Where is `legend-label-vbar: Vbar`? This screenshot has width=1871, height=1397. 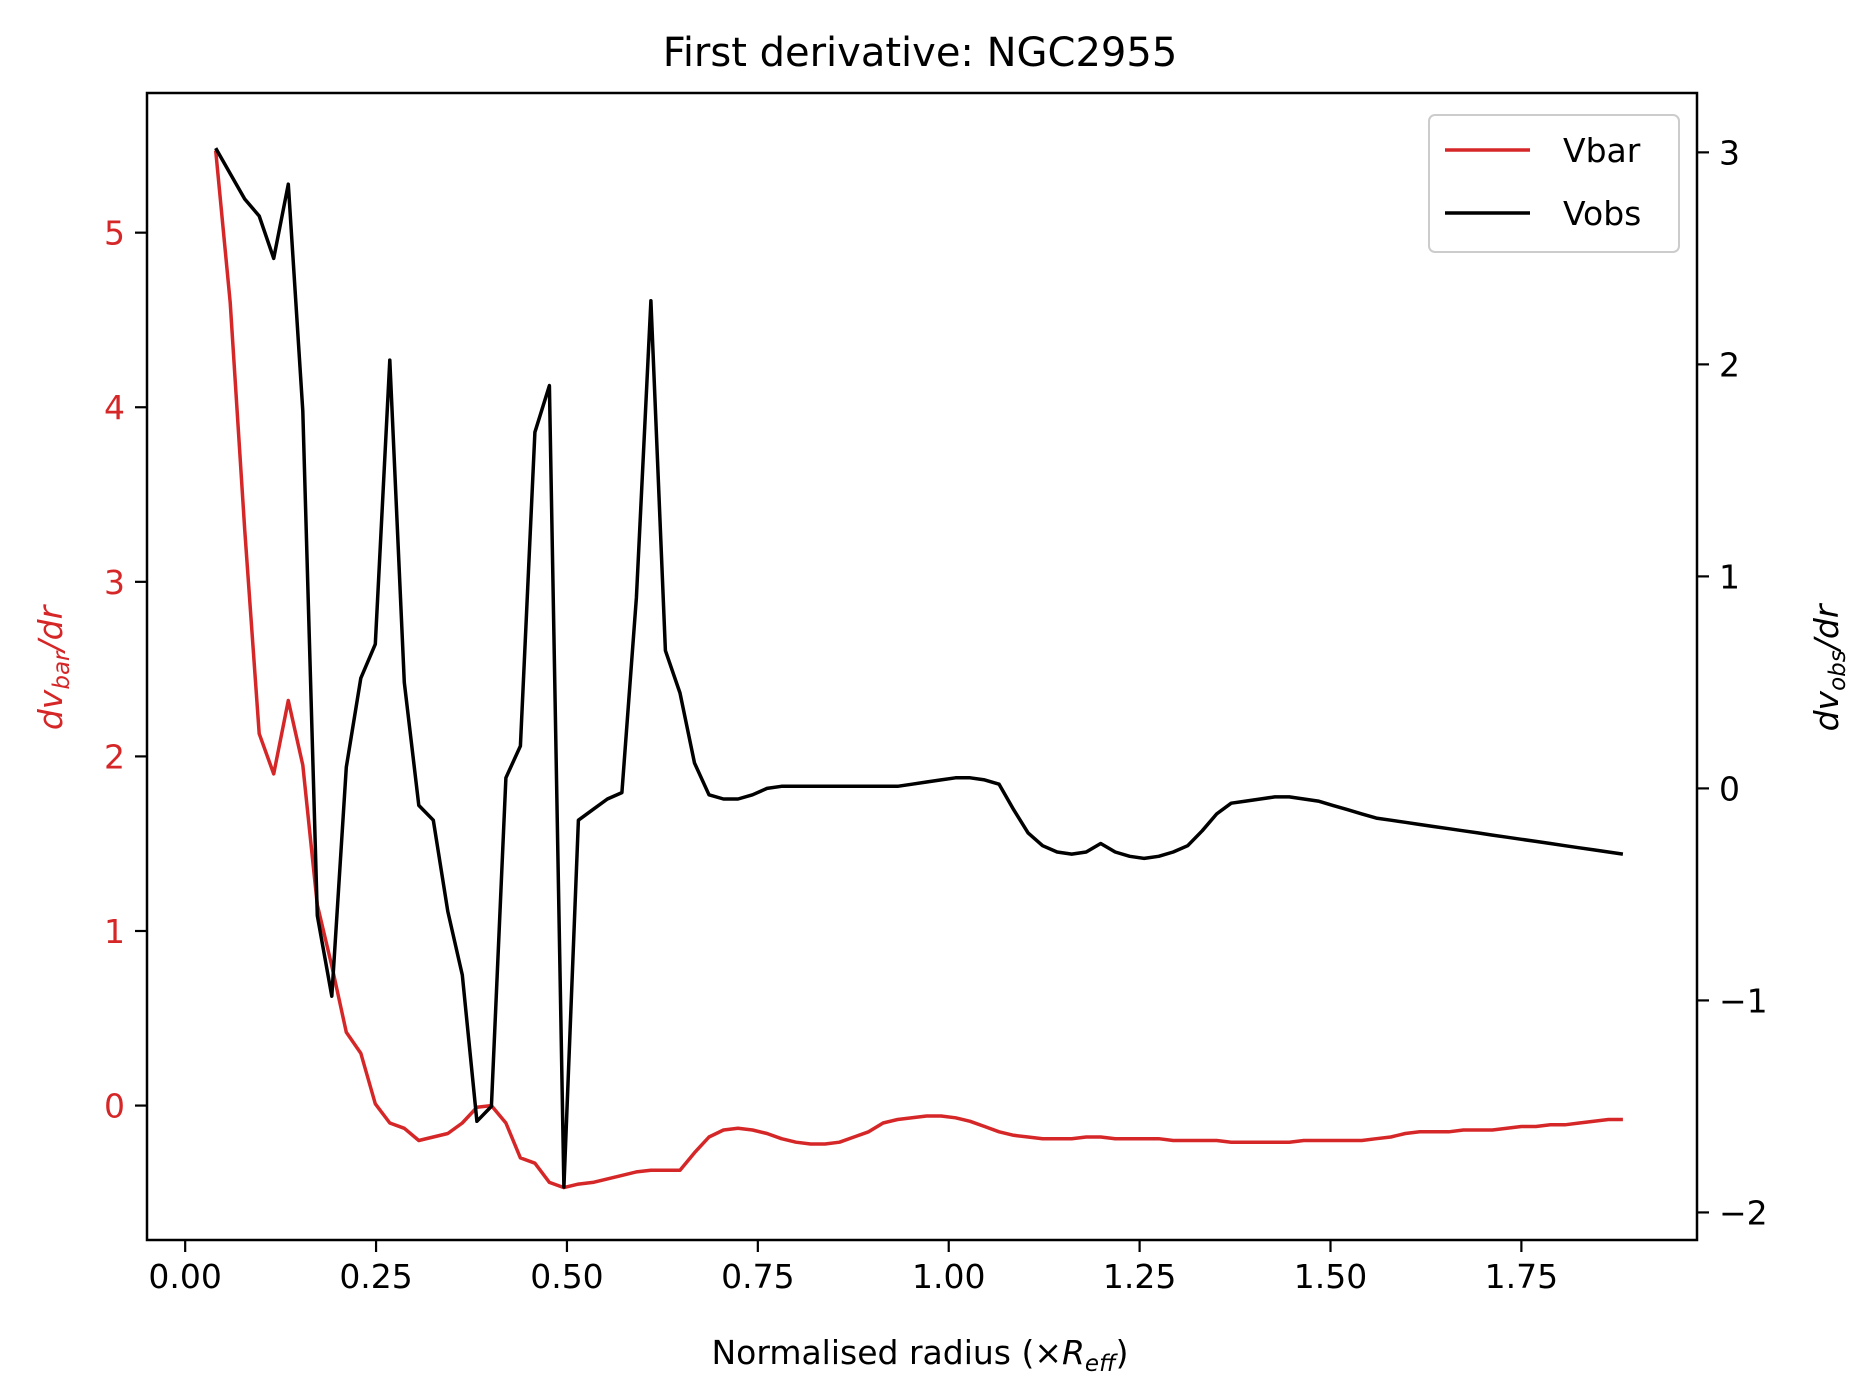 legend-label-vbar: Vbar is located at coordinates (1602, 150).